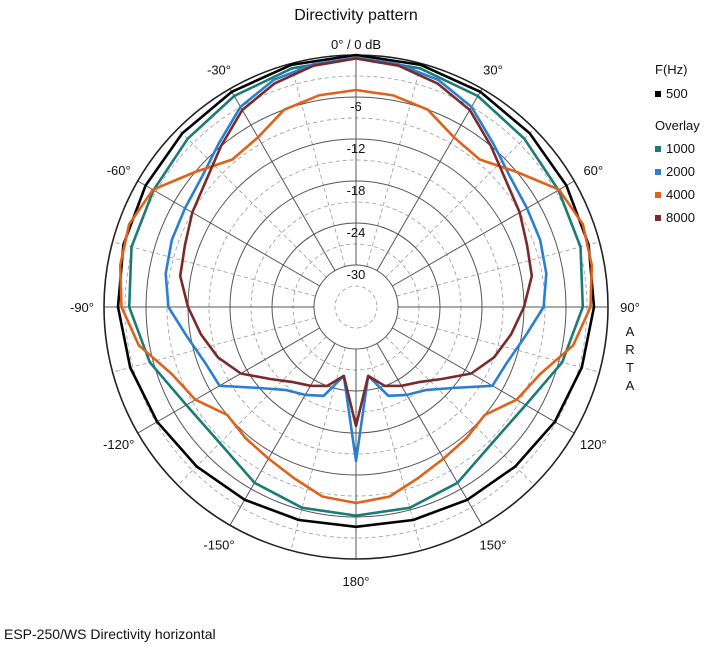 This screenshot has height=657, width=720. Describe the element at coordinates (356, 274) in the screenshot. I see `radial-tick-label: -30` at that location.